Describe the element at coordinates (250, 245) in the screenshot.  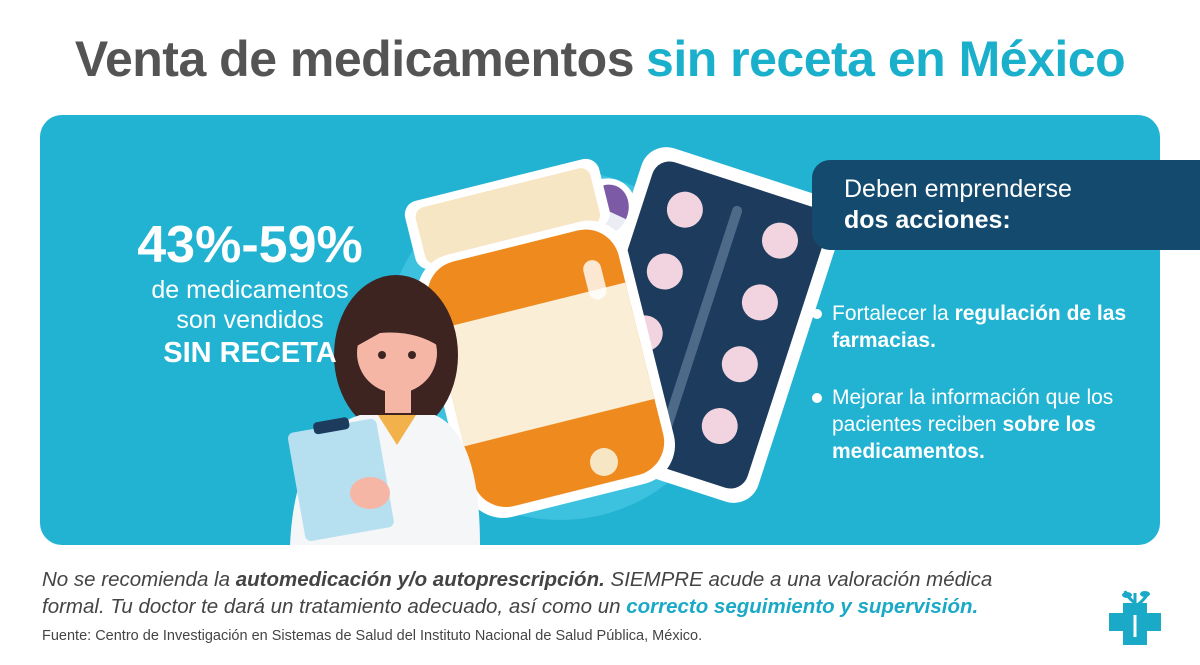
I see `stat-value: 43%-59%` at that location.